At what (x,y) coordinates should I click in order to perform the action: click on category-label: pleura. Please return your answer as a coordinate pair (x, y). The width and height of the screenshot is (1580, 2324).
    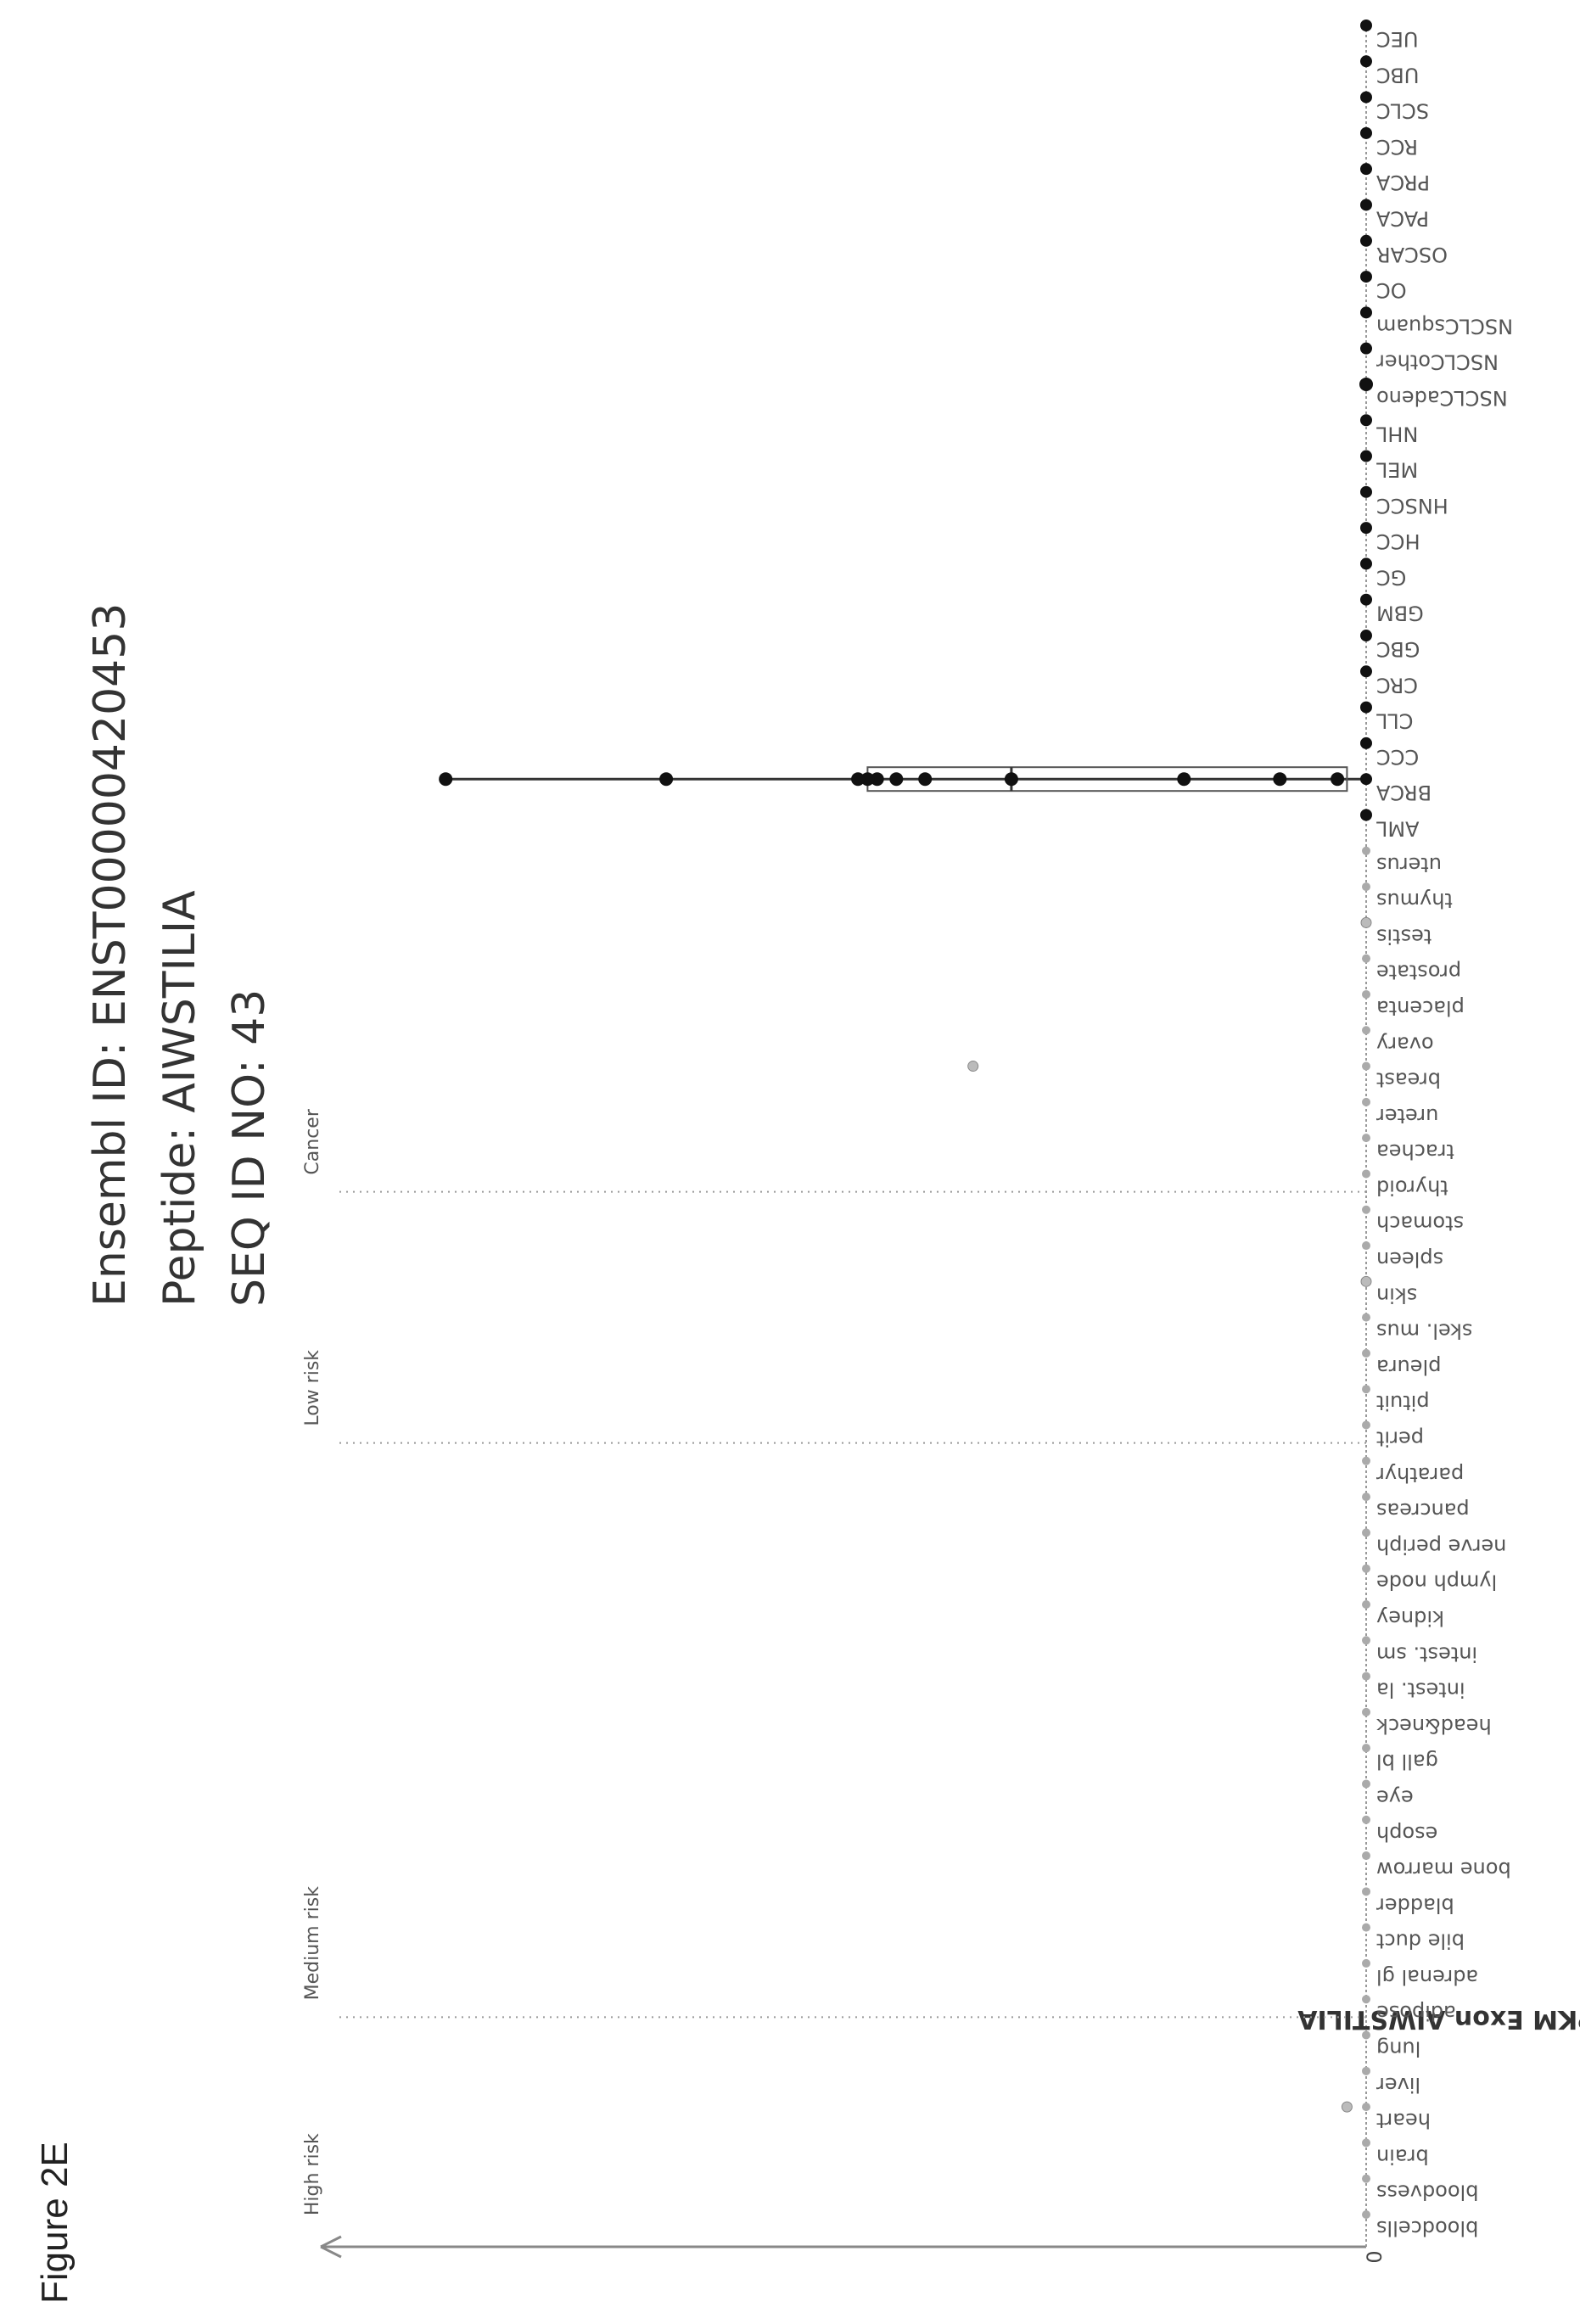
    Looking at the image, I should click on (1409, 1367).